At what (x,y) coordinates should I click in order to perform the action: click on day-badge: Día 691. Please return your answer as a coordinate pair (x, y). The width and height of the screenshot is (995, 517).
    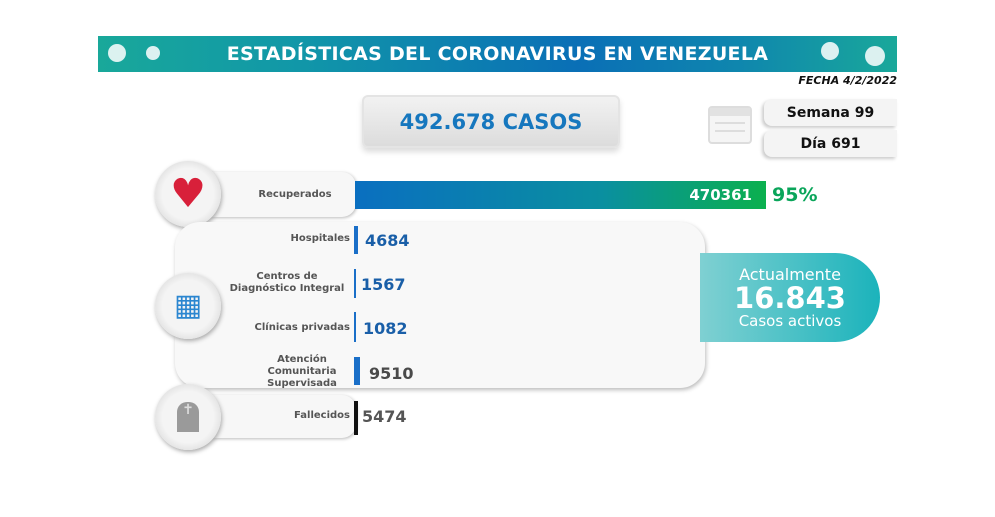
    Looking at the image, I should click on (830, 143).